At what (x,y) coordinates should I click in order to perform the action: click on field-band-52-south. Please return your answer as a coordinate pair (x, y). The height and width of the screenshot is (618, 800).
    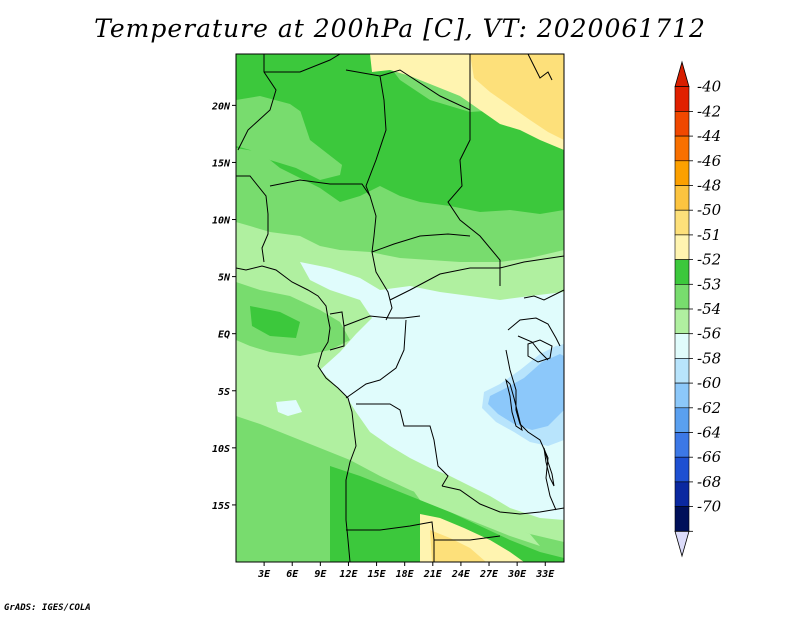
    Looking at the image, I should click on (447, 514).